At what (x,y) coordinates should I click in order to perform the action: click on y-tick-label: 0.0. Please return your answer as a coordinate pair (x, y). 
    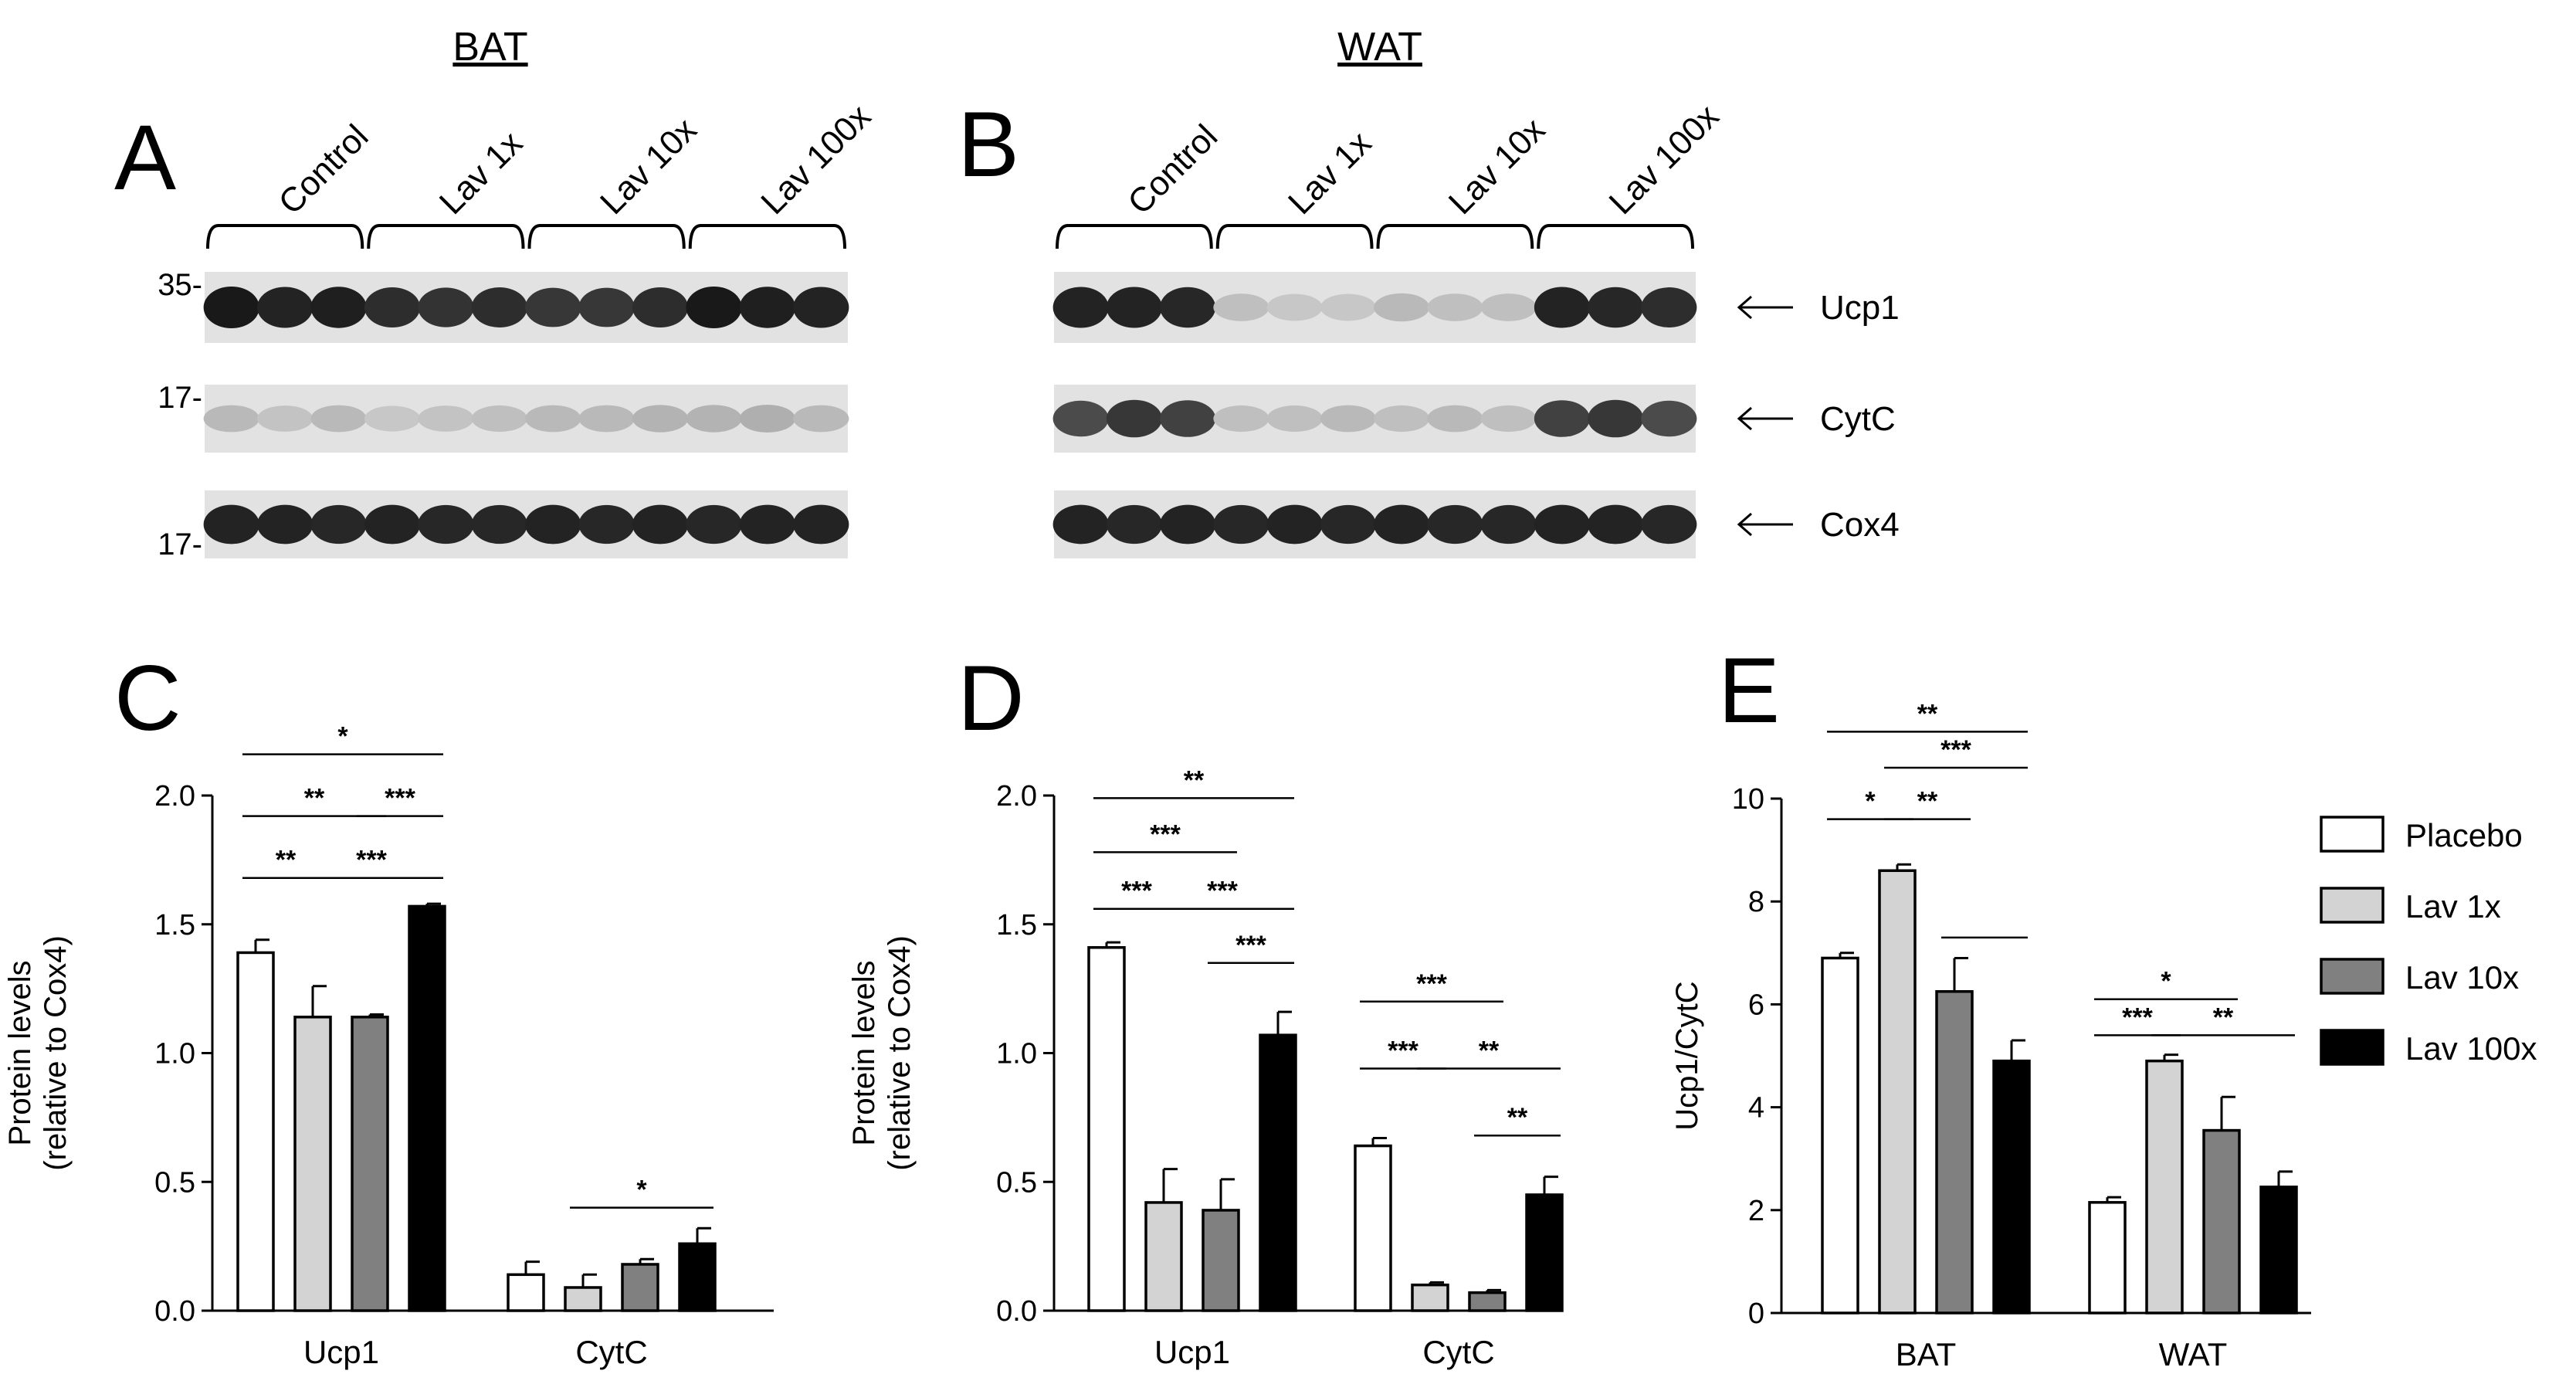
    Looking at the image, I should click on (174, 1311).